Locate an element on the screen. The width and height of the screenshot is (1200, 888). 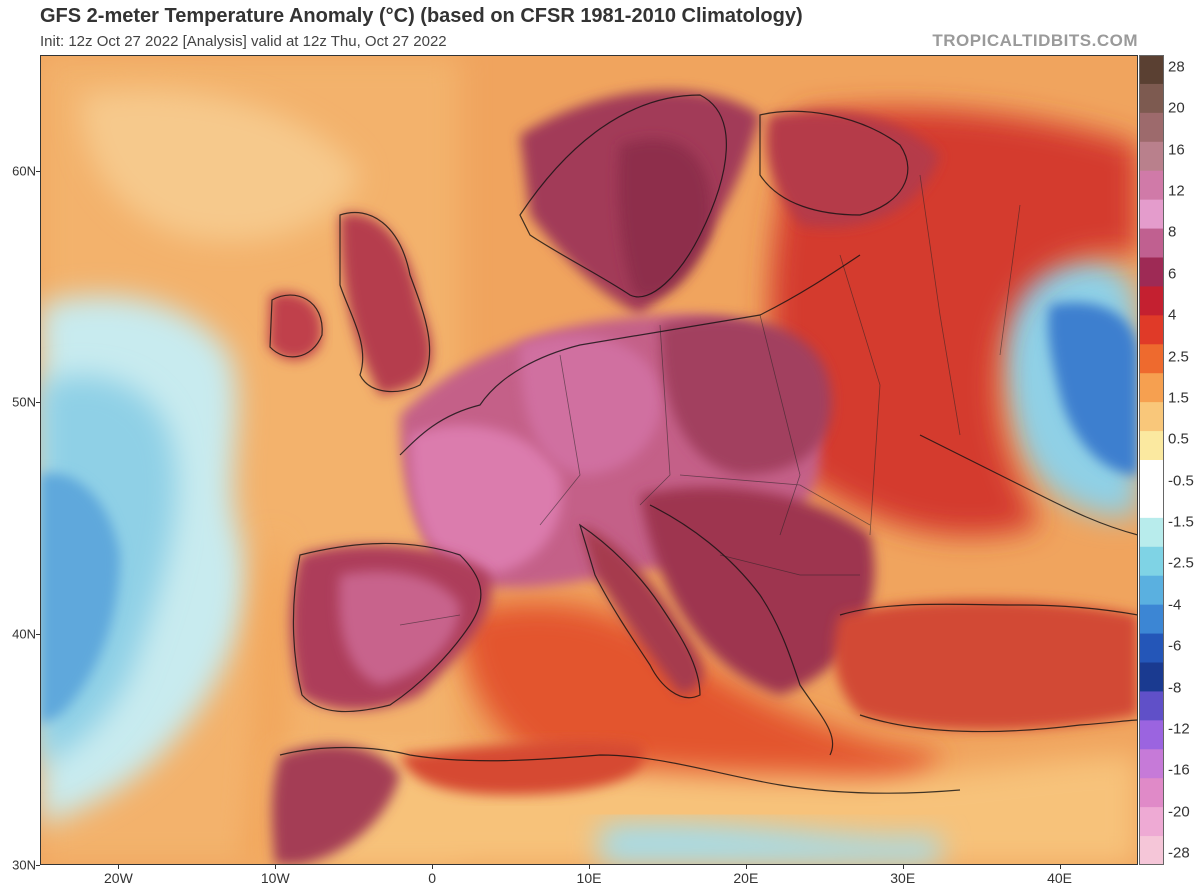
colorbar-label: 0.5 is located at coordinates (1178, 439).